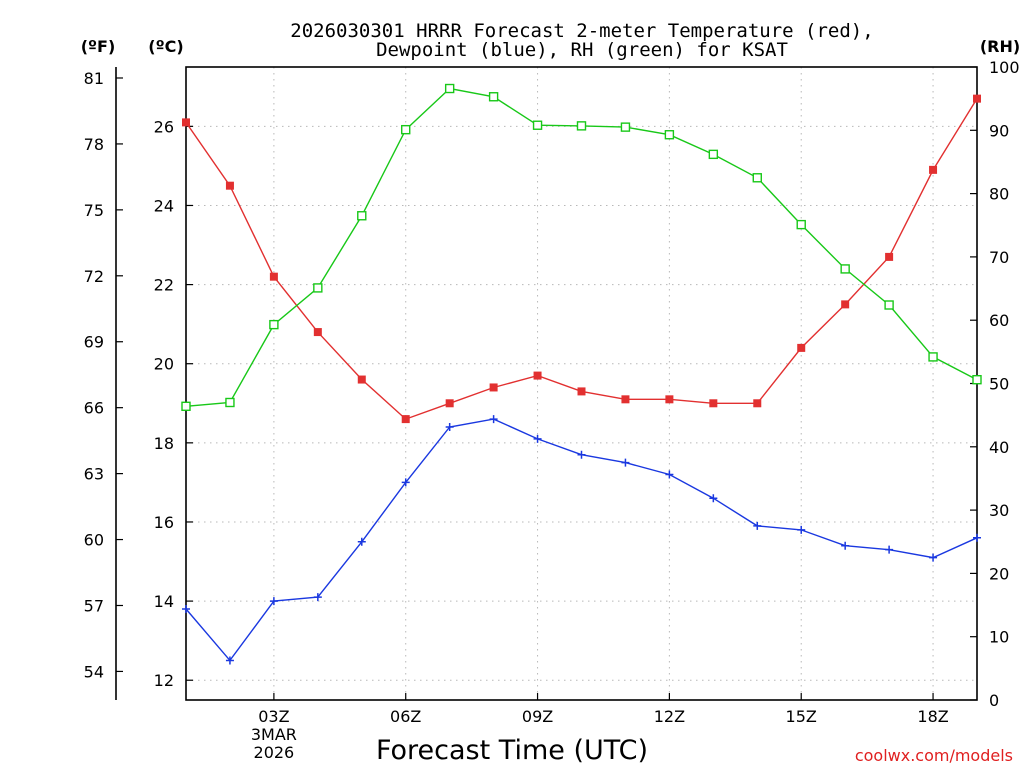 This screenshot has width=1024, height=768. What do you see at coordinates (164, 443) in the screenshot?
I see `celsius-tick-label: 18` at bounding box center [164, 443].